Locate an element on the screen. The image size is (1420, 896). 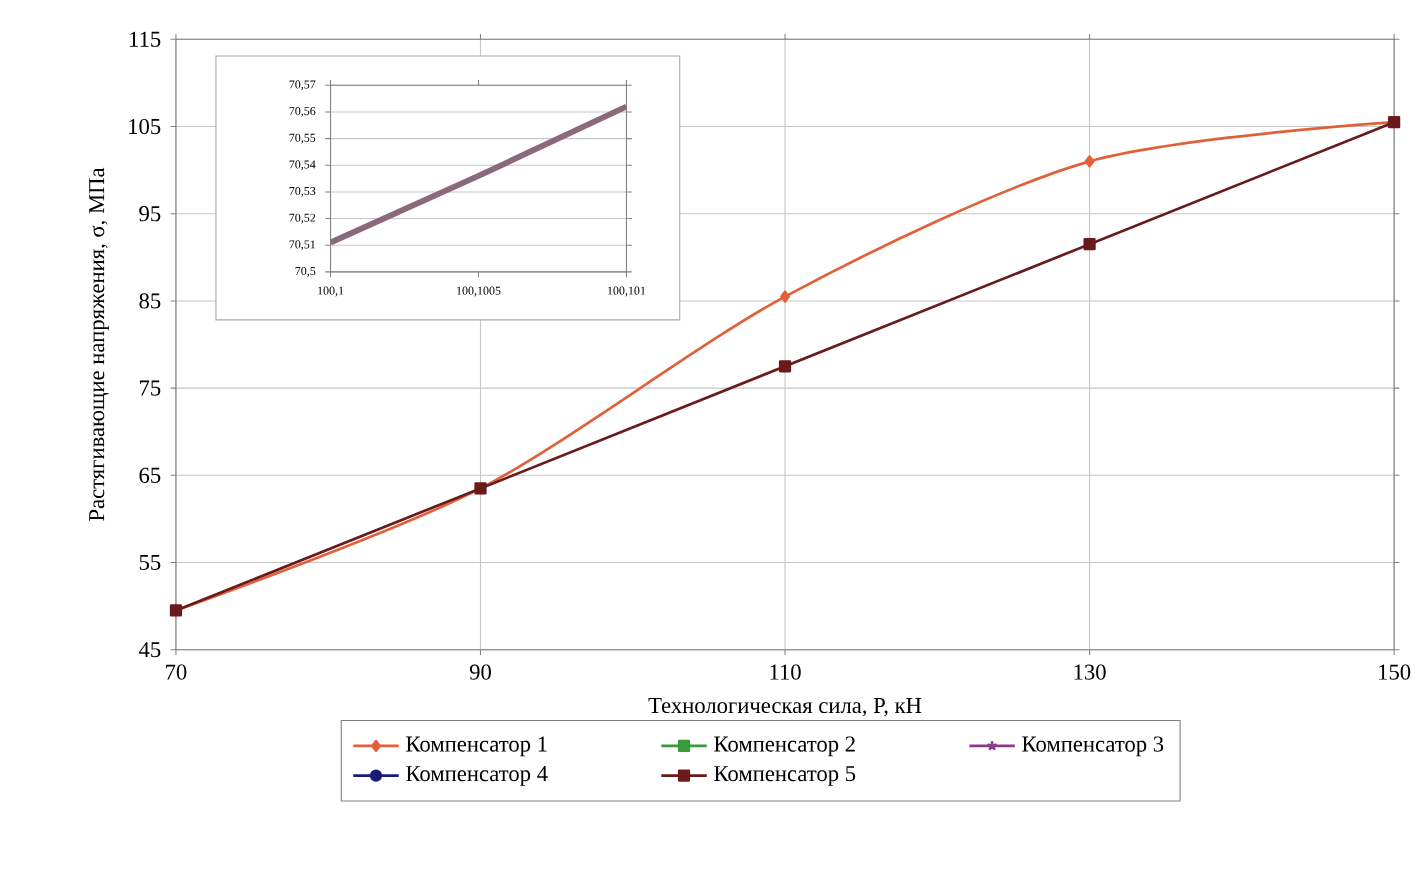
x-tick-label: 150 is located at coordinates (1395, 672).